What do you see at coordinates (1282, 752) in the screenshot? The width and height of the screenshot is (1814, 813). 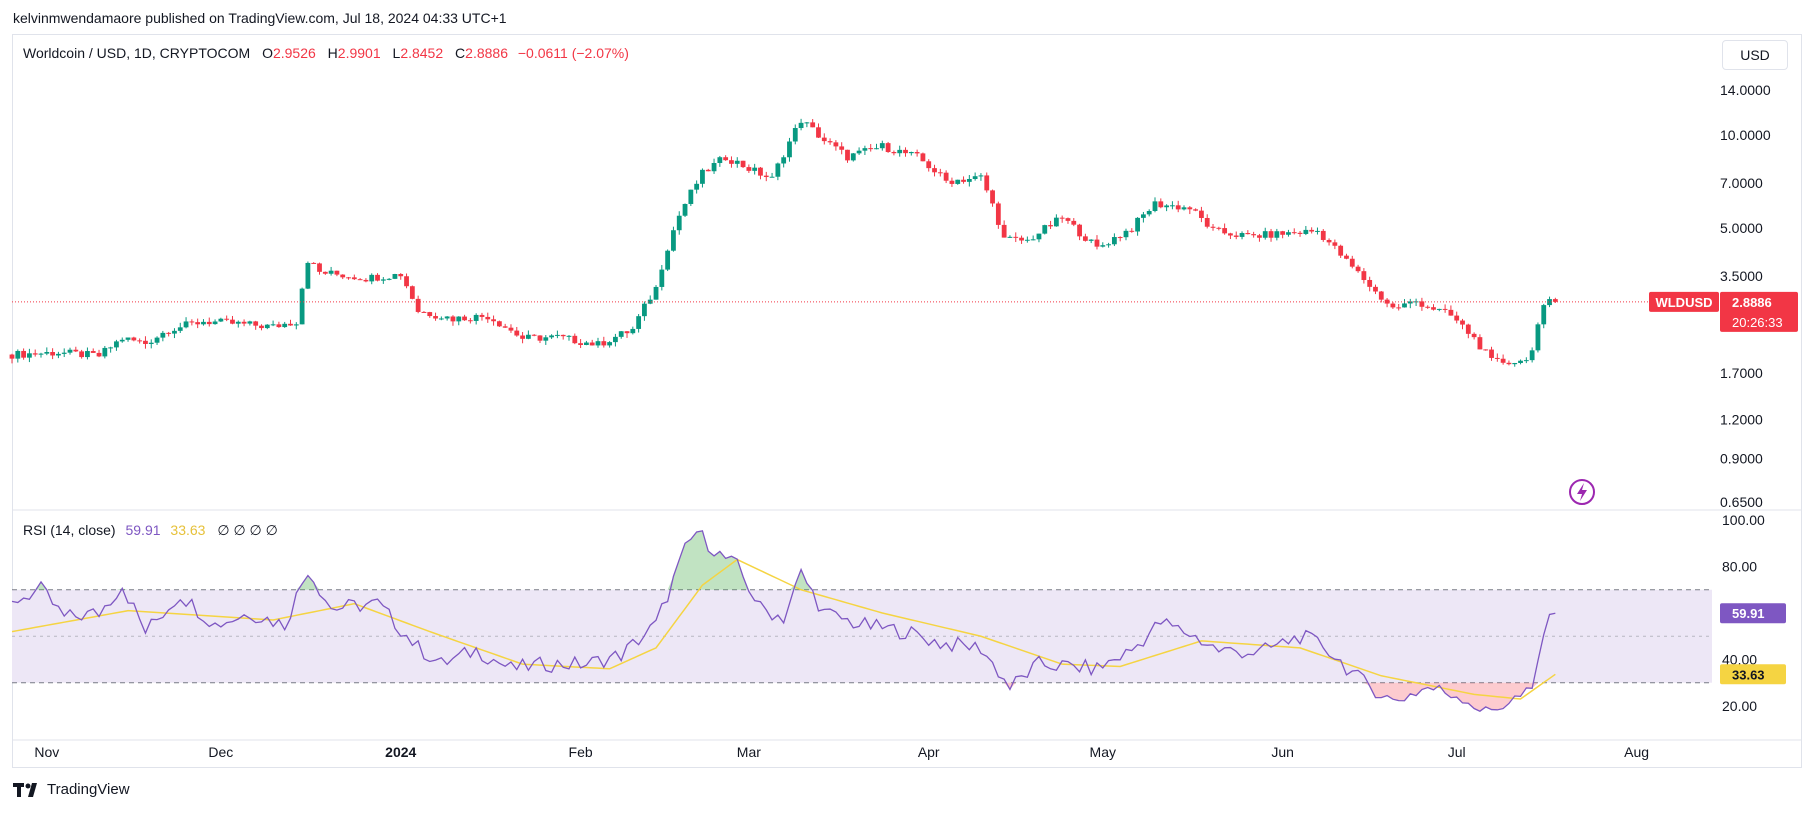 I see `time-tick-label: Jun` at bounding box center [1282, 752].